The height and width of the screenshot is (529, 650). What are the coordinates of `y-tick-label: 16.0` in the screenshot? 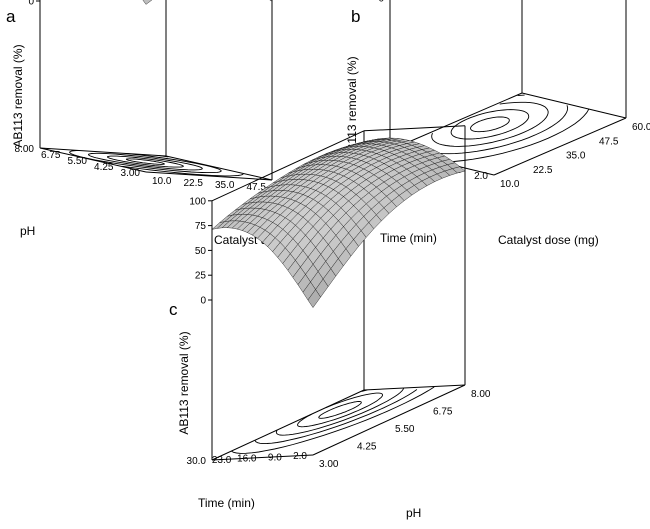 It's located at (247, 459).